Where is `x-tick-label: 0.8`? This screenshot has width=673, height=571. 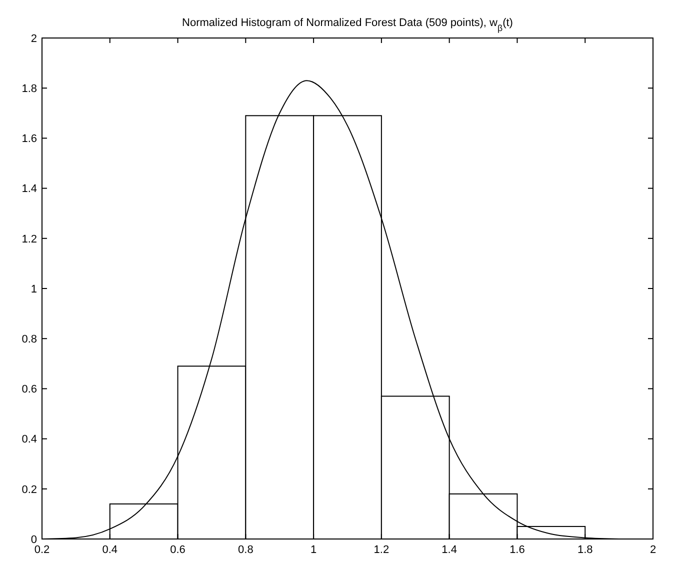
x-tick-label: 0.8 is located at coordinates (246, 550).